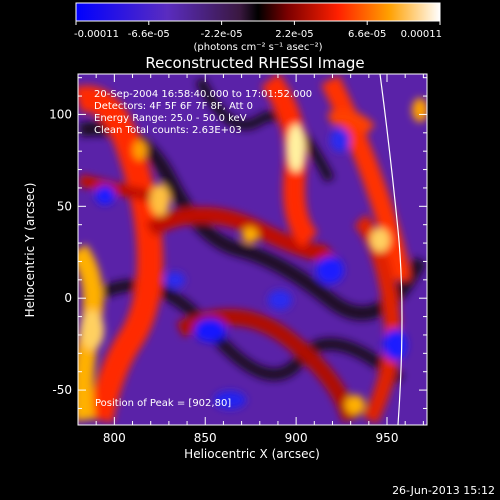 Image resolution: width=500 pixels, height=500 pixels. I want to click on y-tick-label: 100, so click(60, 114).